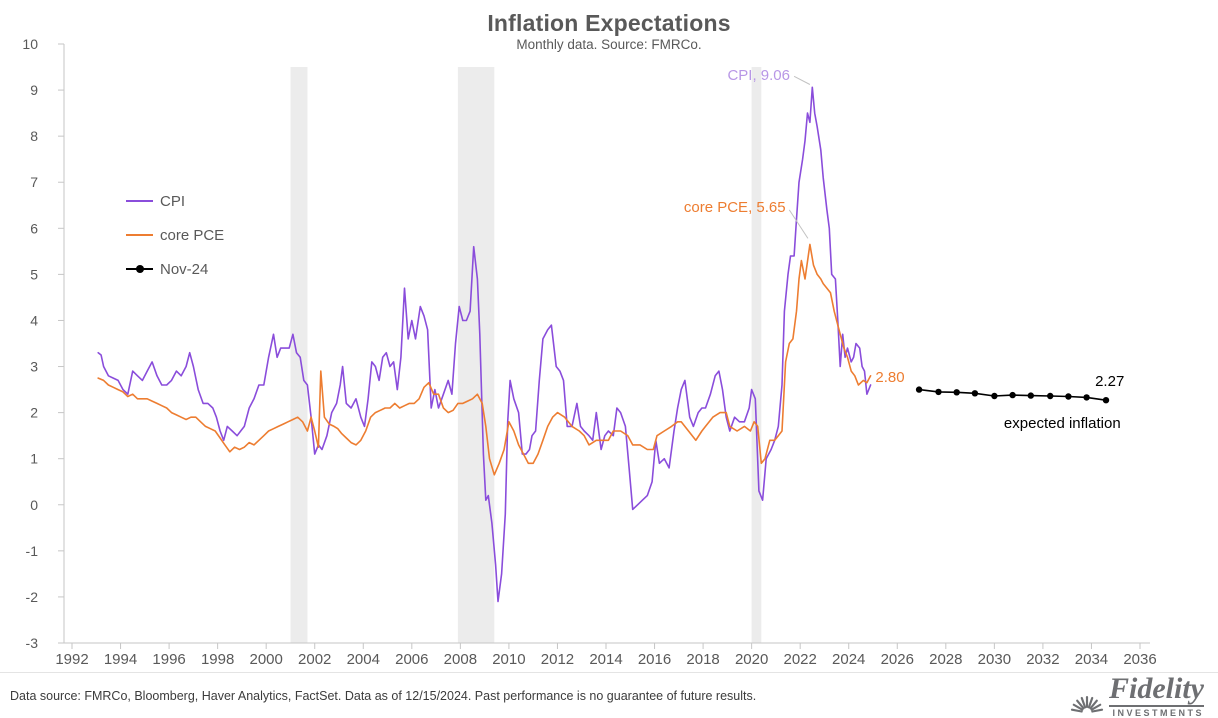  I want to click on cpi-line-swatch, so click(139, 201).